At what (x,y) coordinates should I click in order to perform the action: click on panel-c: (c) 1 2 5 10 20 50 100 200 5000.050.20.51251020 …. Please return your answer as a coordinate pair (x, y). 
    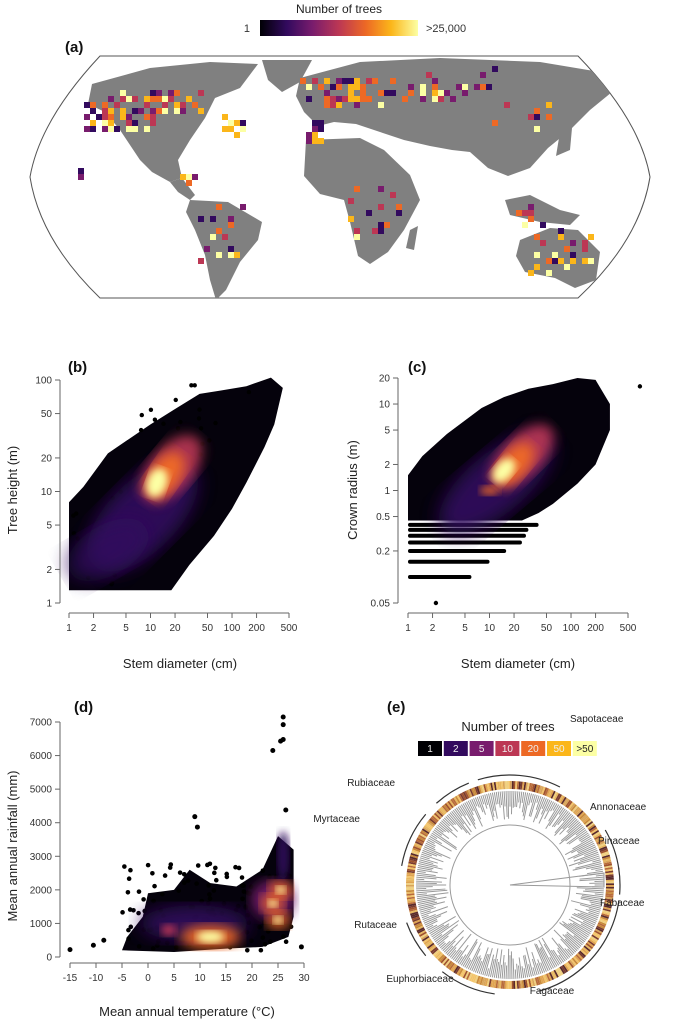
    Looking at the image, I should click on (494, 515).